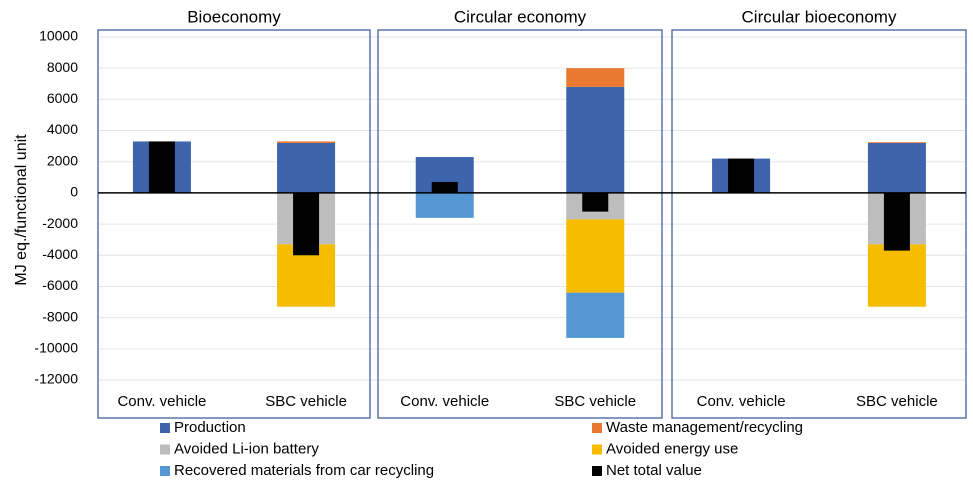 Image resolution: width=973 pixels, height=482 pixels. What do you see at coordinates (60, 223) in the screenshot?
I see `y-tick-label: -2000` at bounding box center [60, 223].